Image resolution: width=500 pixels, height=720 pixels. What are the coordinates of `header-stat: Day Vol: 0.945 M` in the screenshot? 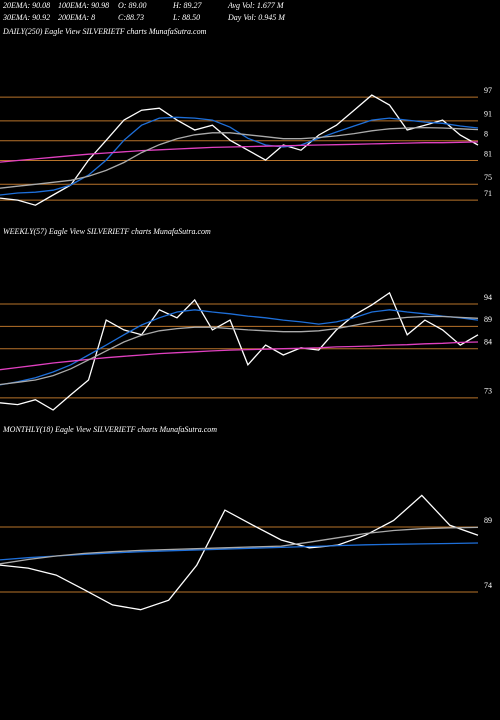 It's located at (256, 17).